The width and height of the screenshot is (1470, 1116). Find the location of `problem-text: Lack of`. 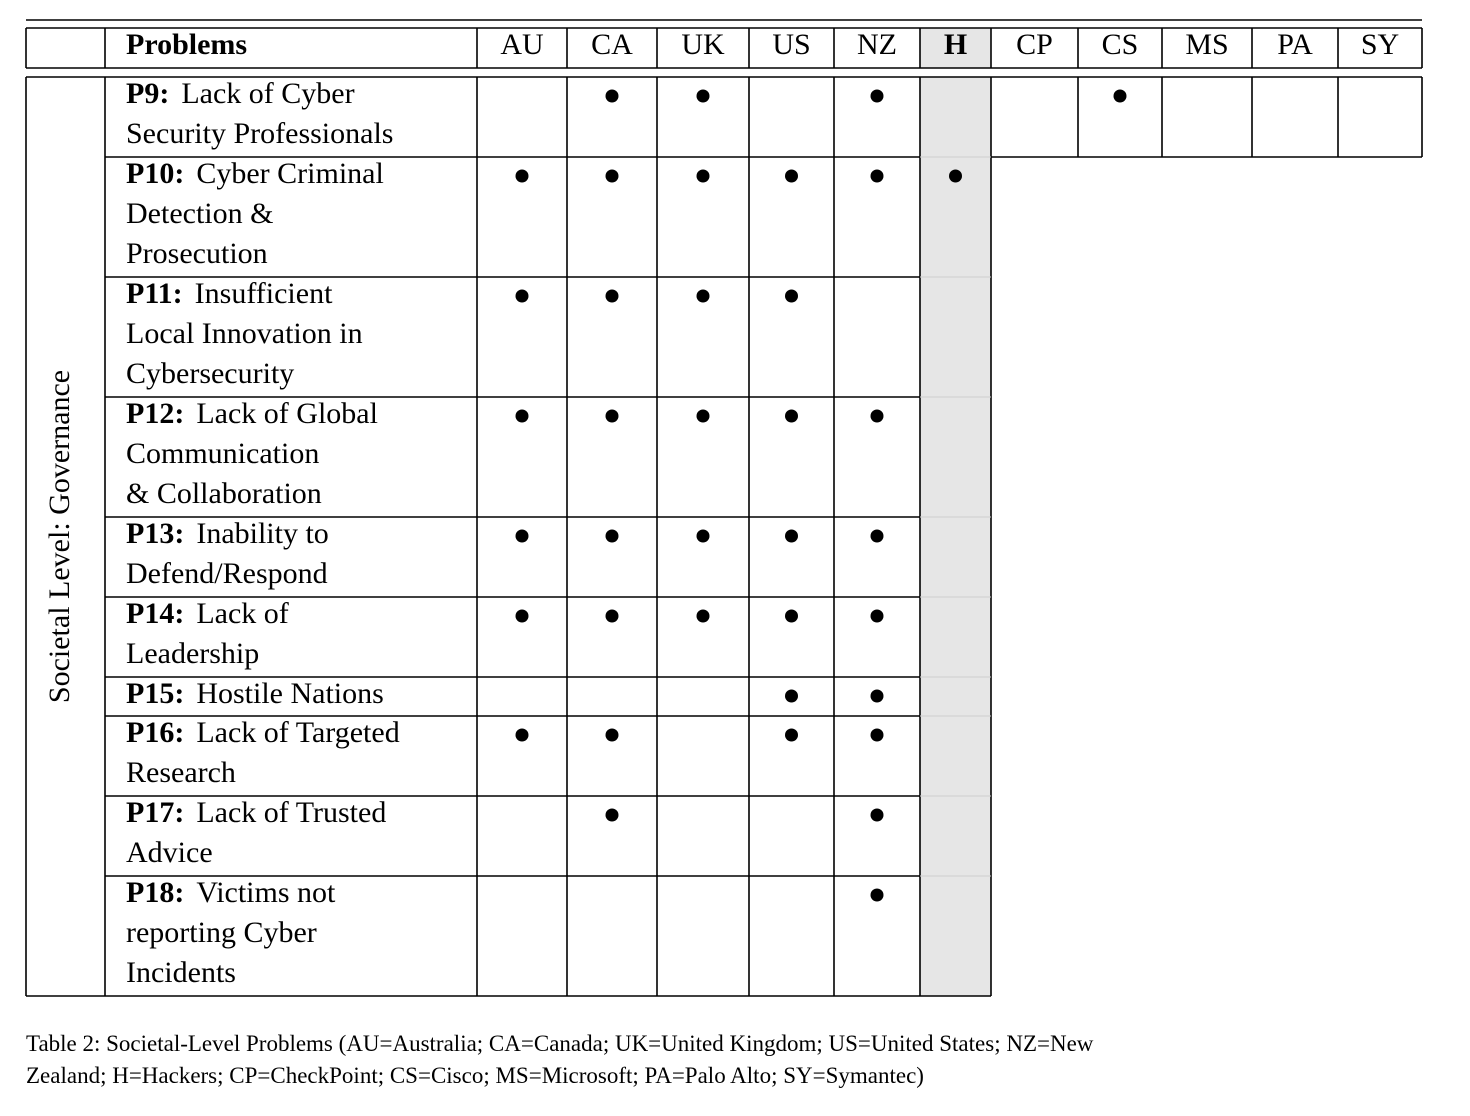

problem-text: Lack of is located at coordinates (242, 613).